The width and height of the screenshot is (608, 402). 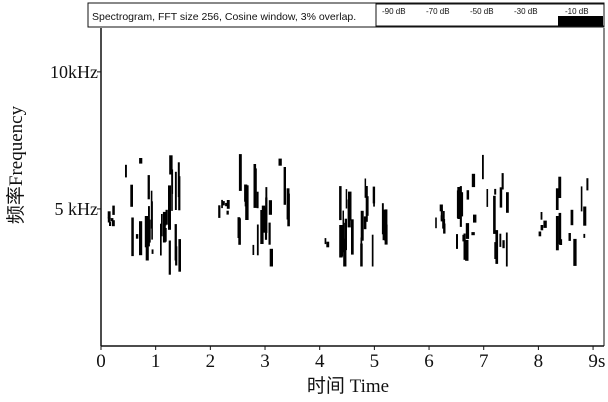 What do you see at coordinates (348, 386) in the screenshot?
I see `x-axis-label: 时间 Time` at bounding box center [348, 386].